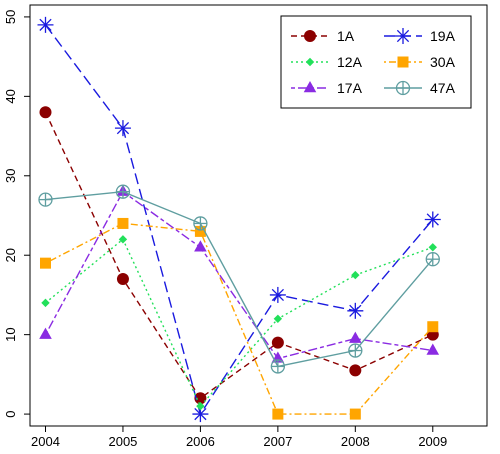 This screenshot has width=500, height=454. I want to click on y-tick-label: 10, so click(10, 334).